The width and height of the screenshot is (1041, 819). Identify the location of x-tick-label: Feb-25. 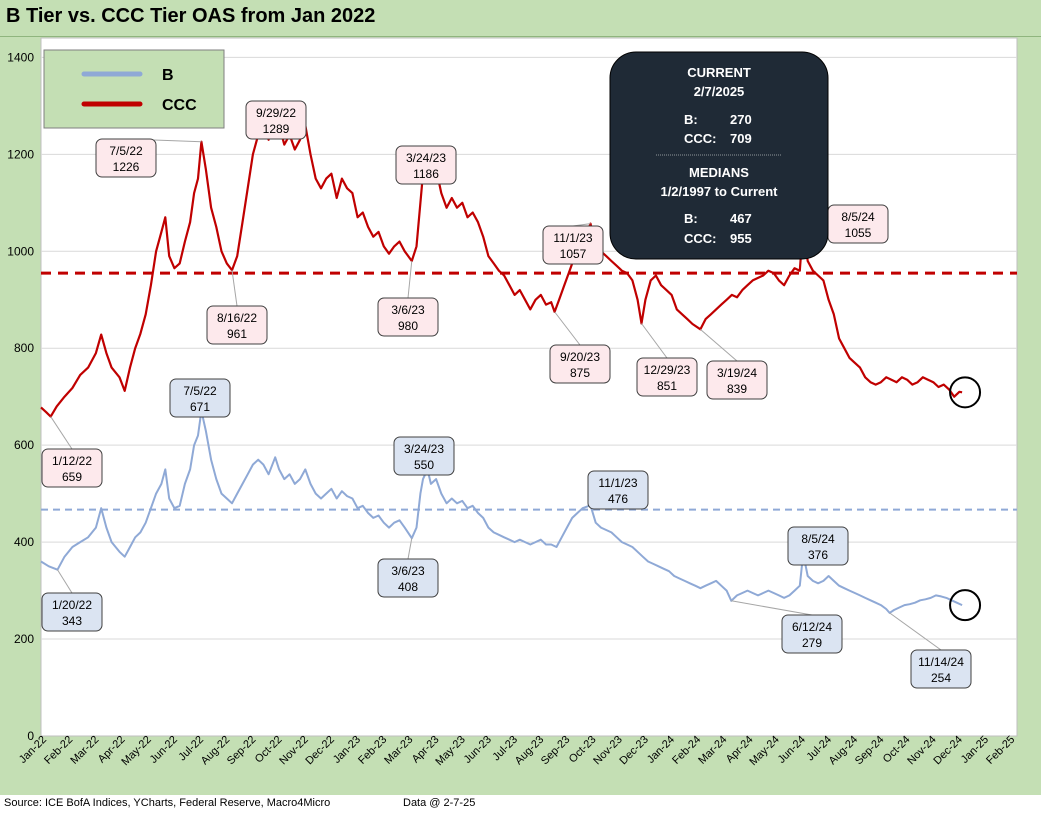
(1000, 750).